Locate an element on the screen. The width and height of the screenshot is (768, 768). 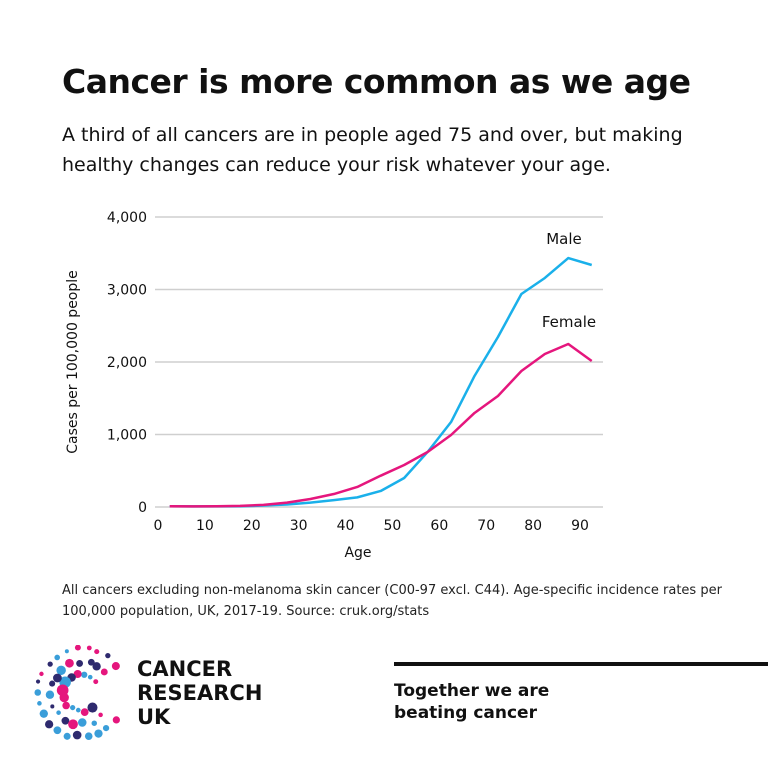
cruk-logo-icon is located at coordinates (77, 692).